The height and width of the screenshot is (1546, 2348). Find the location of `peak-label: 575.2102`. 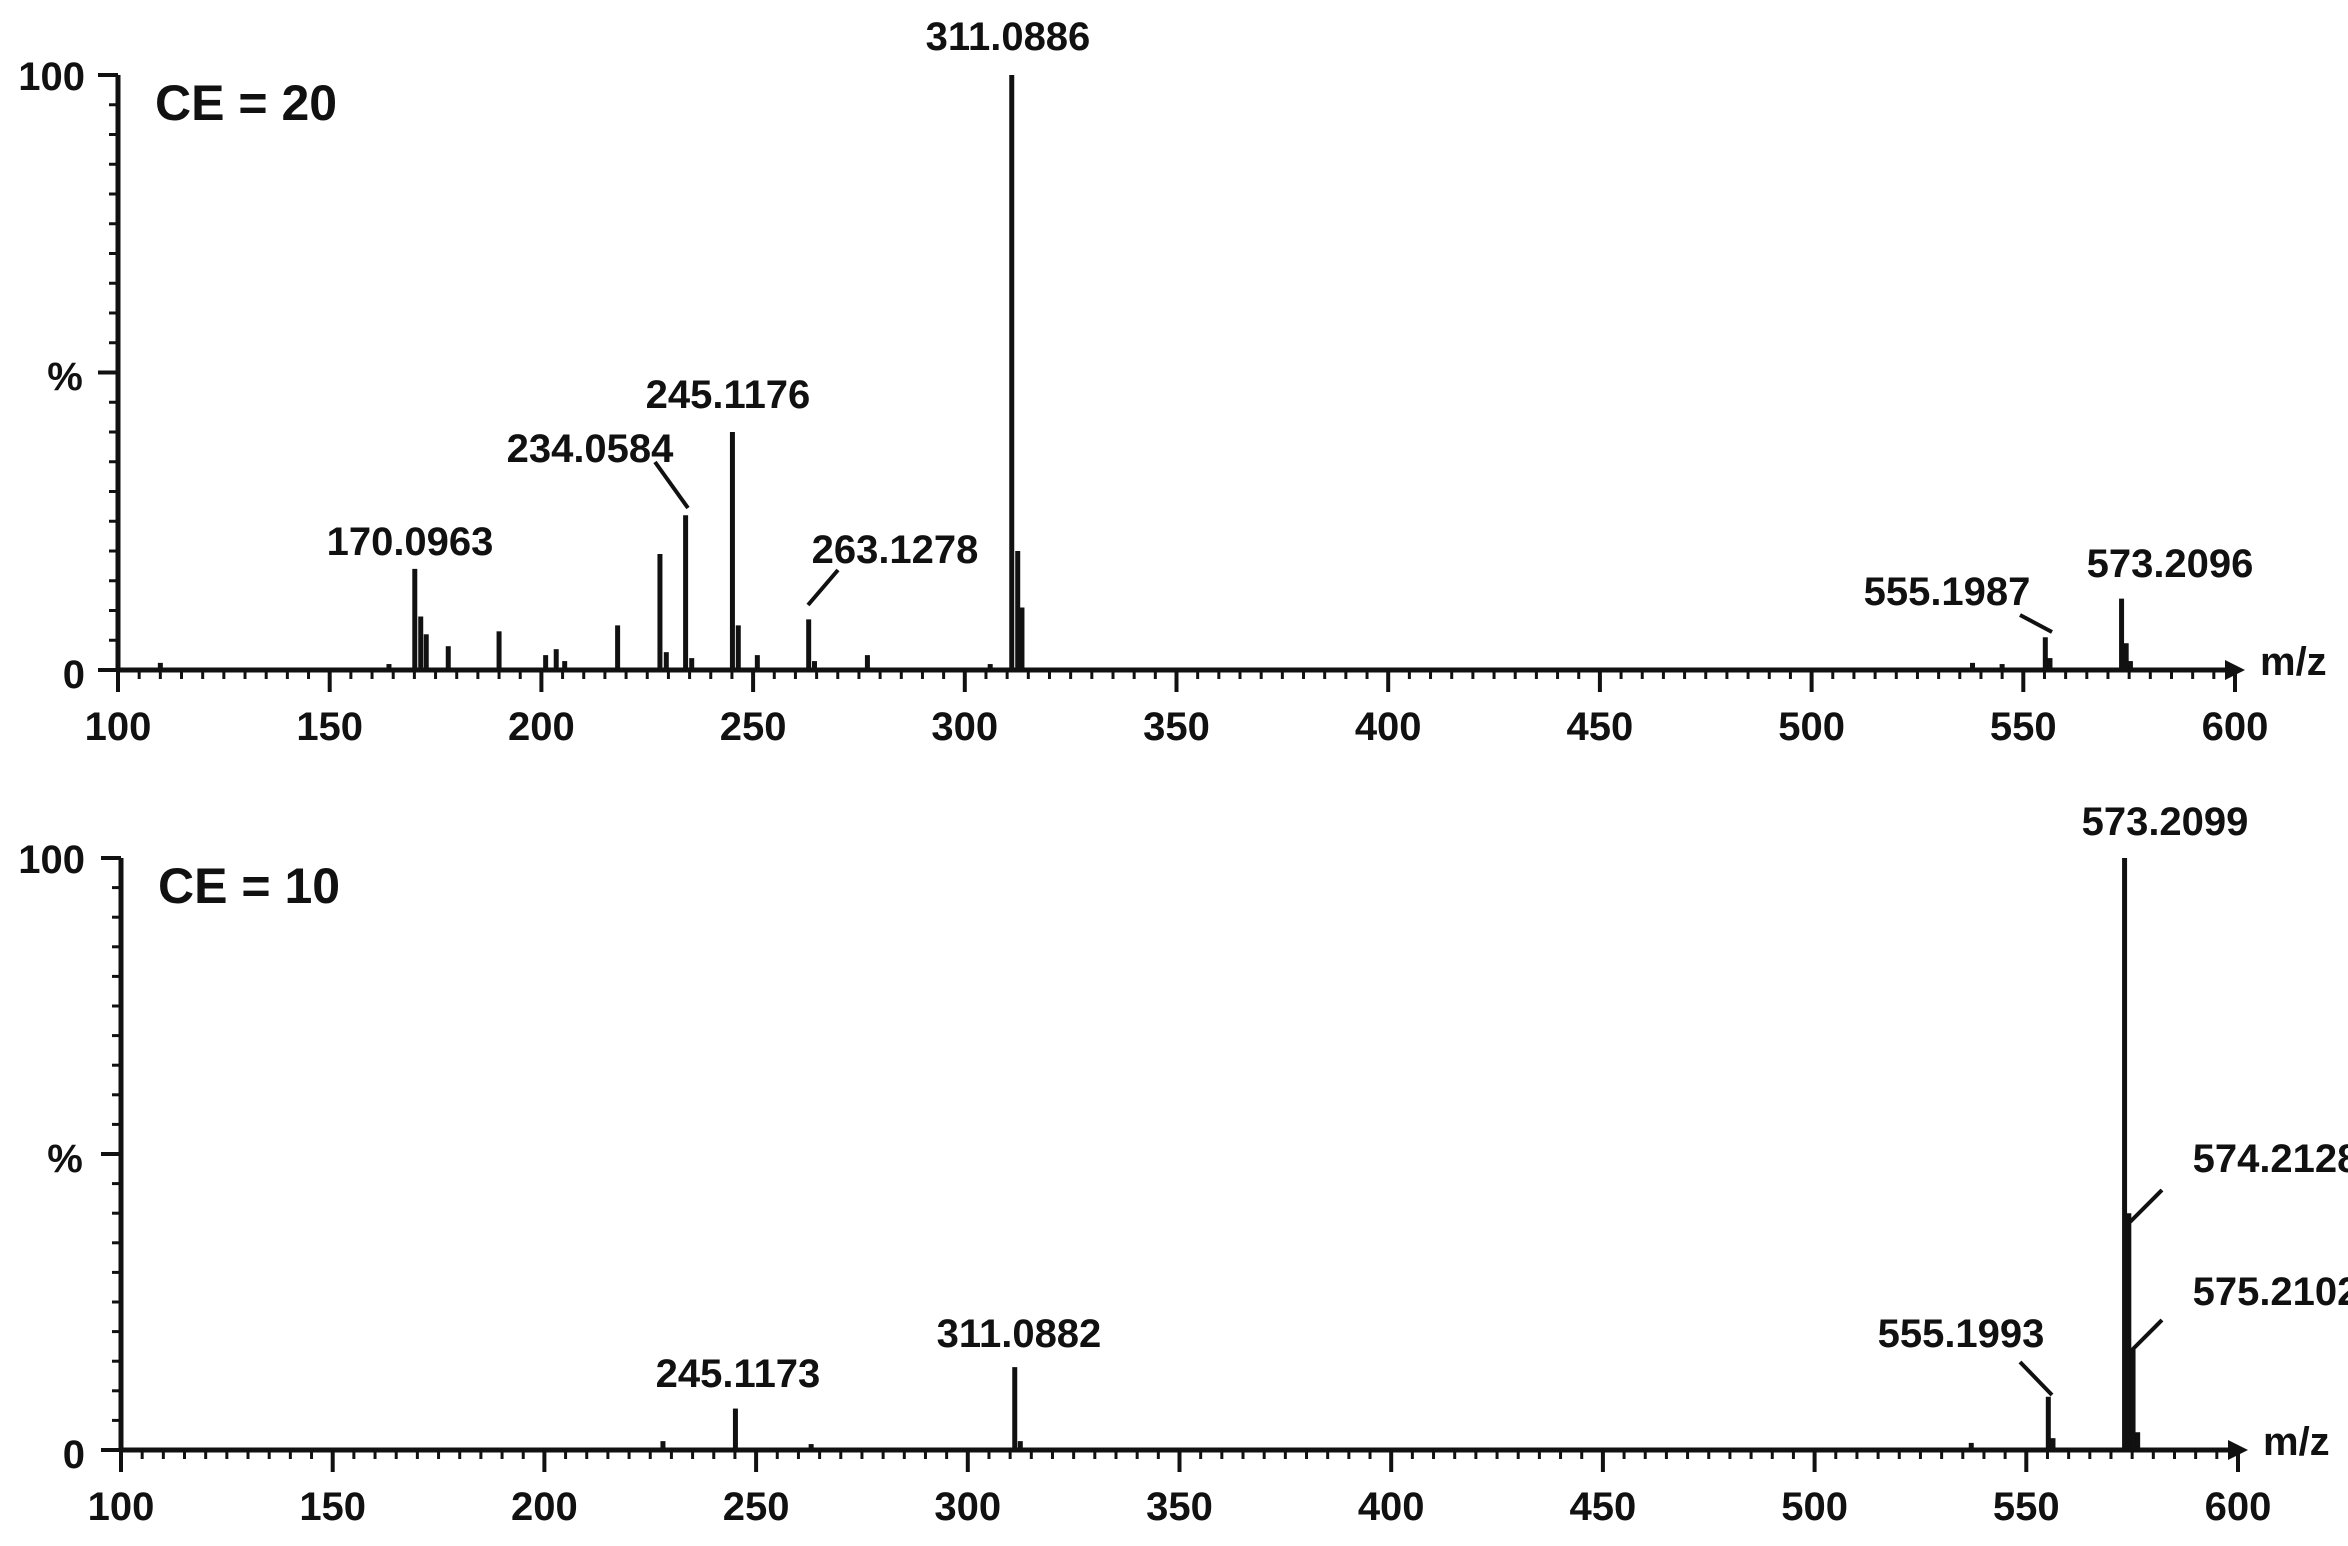

peak-label: 575.2102 is located at coordinates (2270, 1292).